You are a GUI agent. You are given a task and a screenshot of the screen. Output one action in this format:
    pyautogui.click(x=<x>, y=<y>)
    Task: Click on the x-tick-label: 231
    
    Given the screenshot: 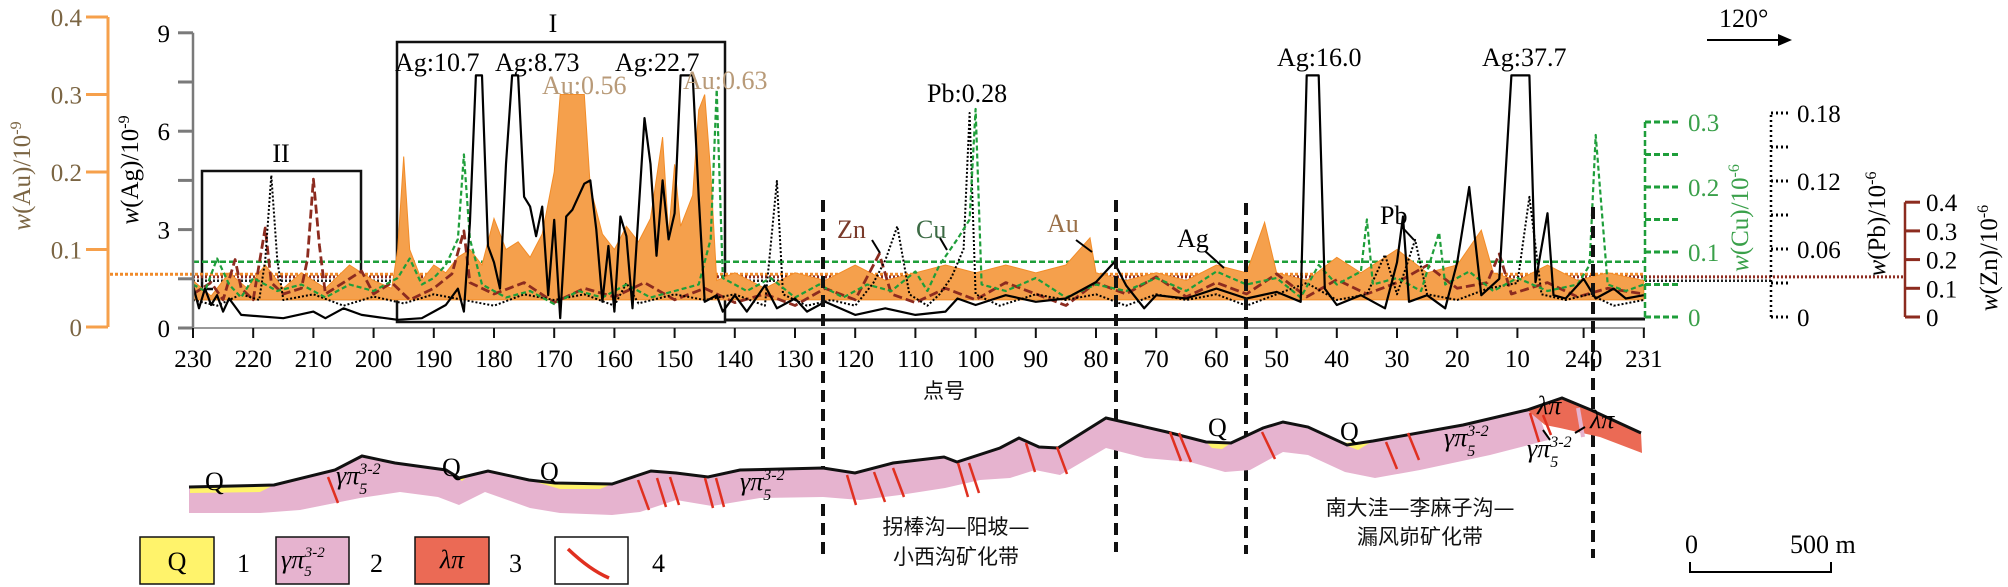 What is the action you would take?
    pyautogui.click(x=1644, y=359)
    